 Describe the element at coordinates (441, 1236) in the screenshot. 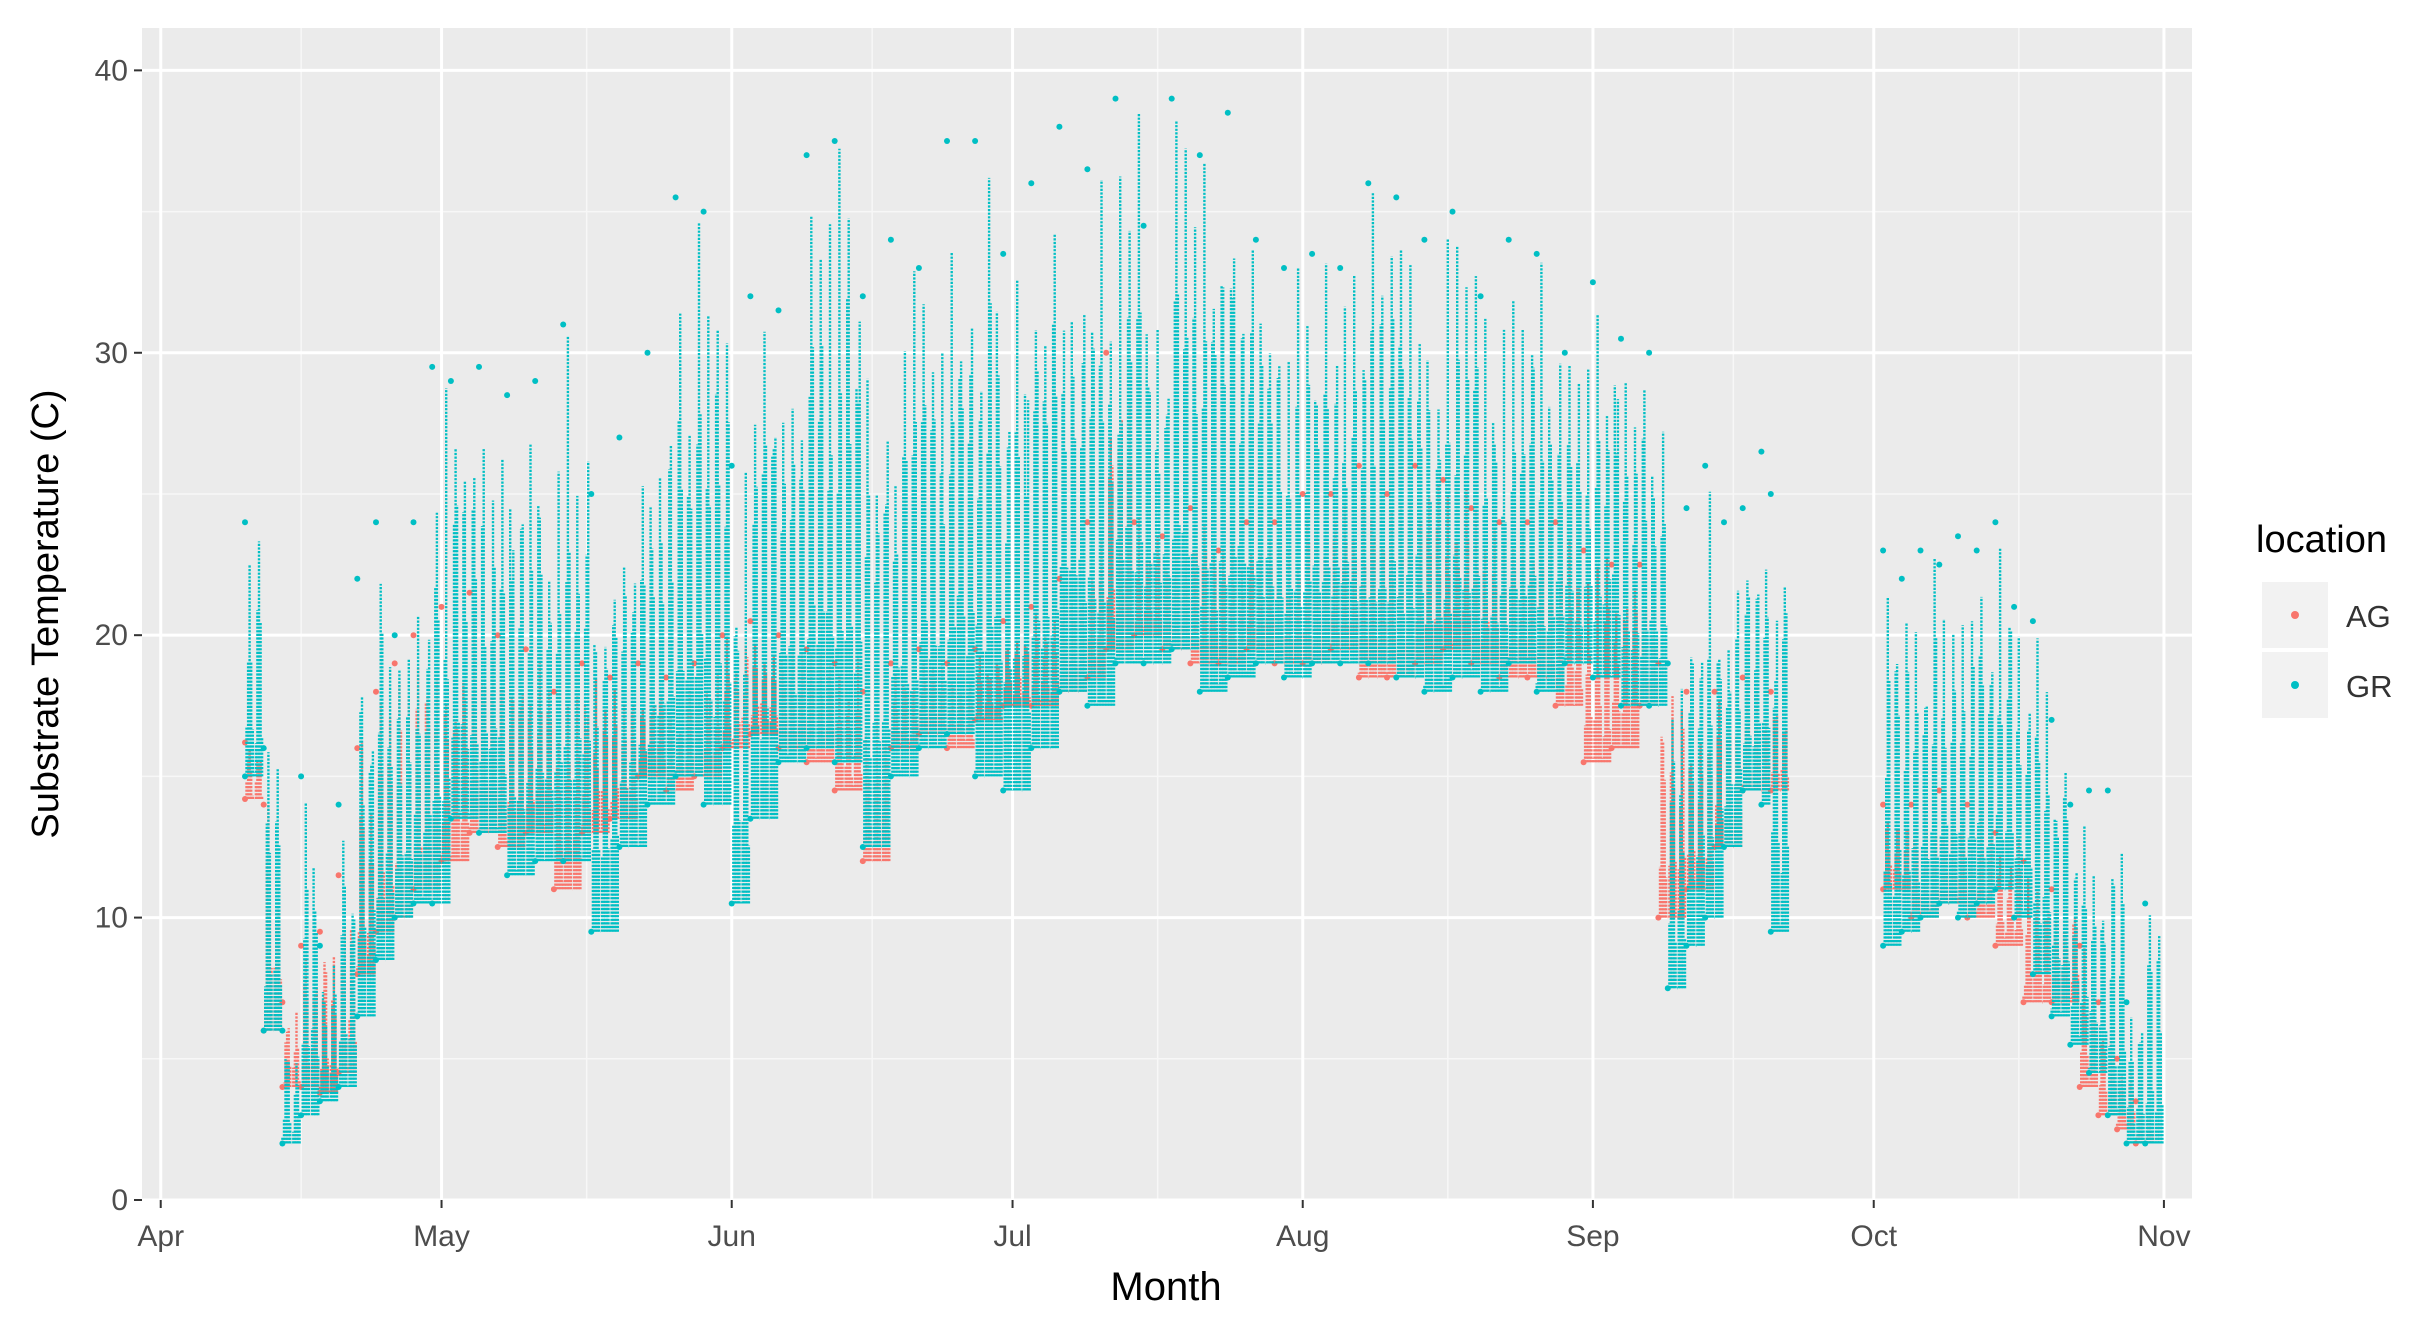

I see `x-tick-label: May` at that location.